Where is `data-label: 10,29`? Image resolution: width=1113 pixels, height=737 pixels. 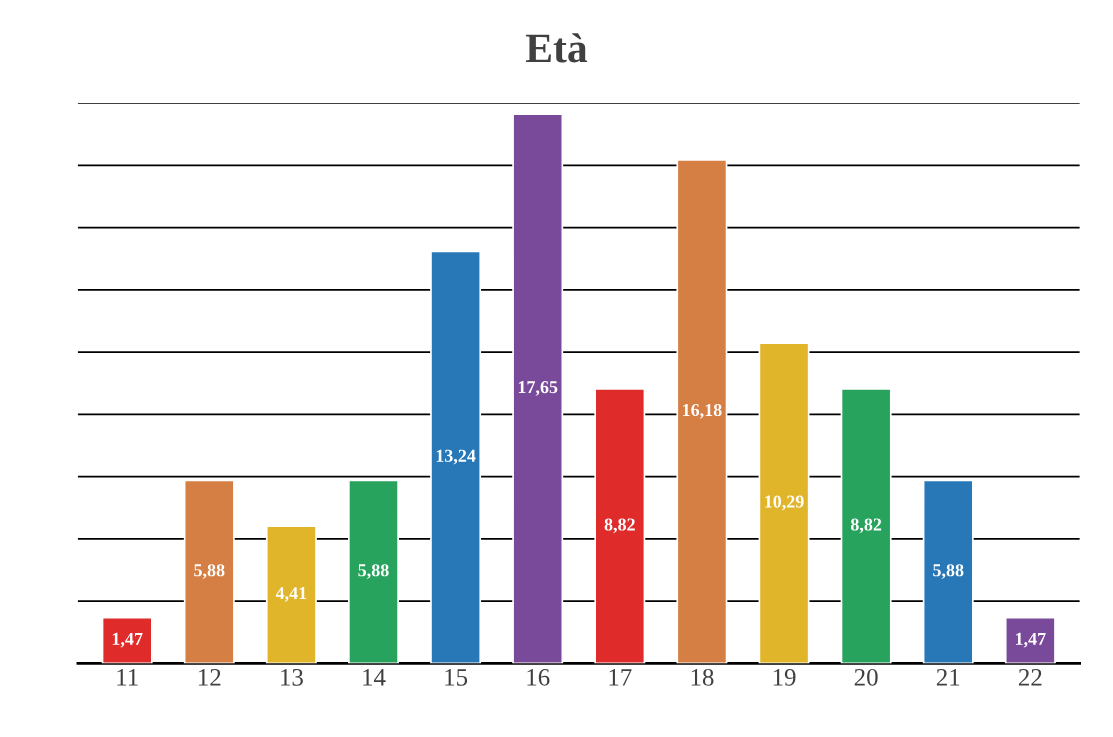
data-label: 10,29 is located at coordinates (784, 503).